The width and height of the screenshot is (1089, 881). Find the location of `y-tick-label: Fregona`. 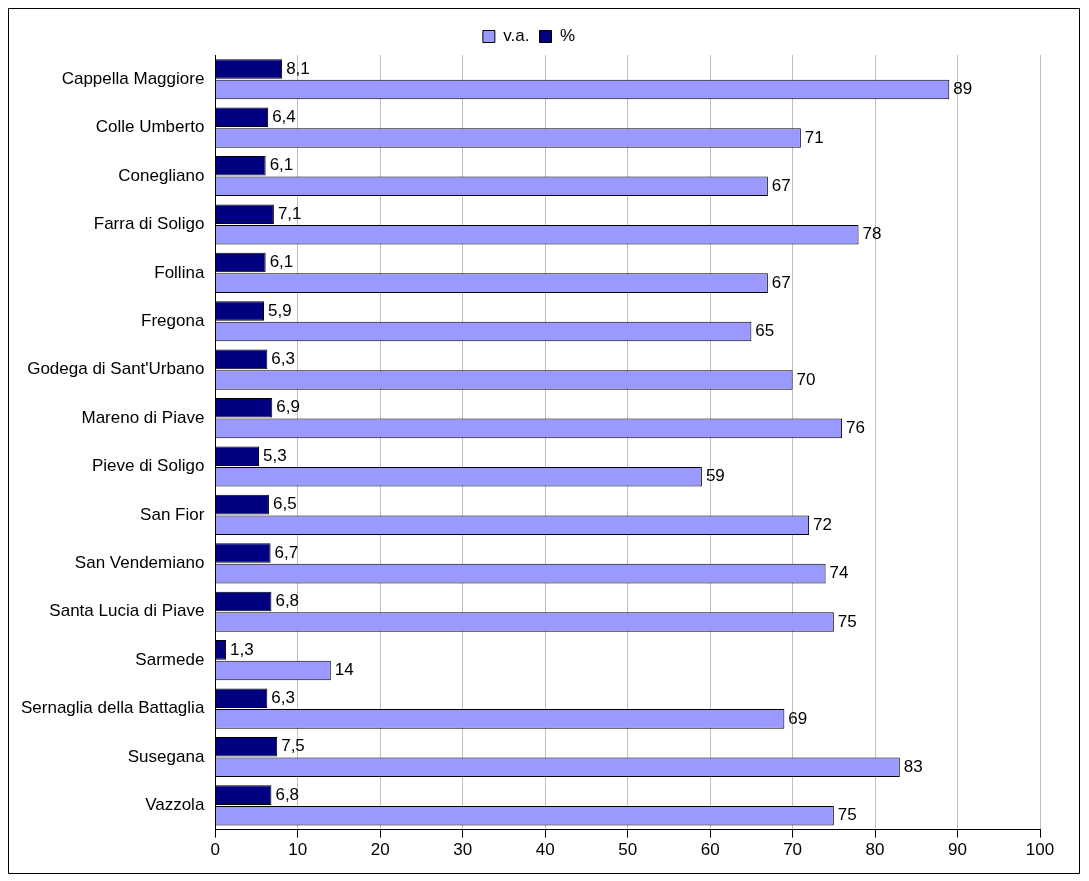

y-tick-label: Fregona is located at coordinates (173, 320).